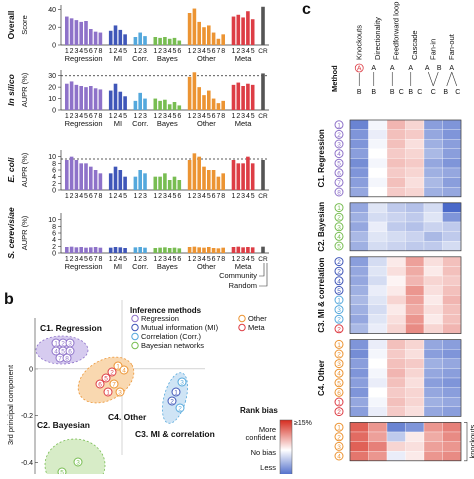  What do you see at coordinates (321, 158) in the screenshot?
I see `cluster-title: C1. Regression` at bounding box center [321, 158].